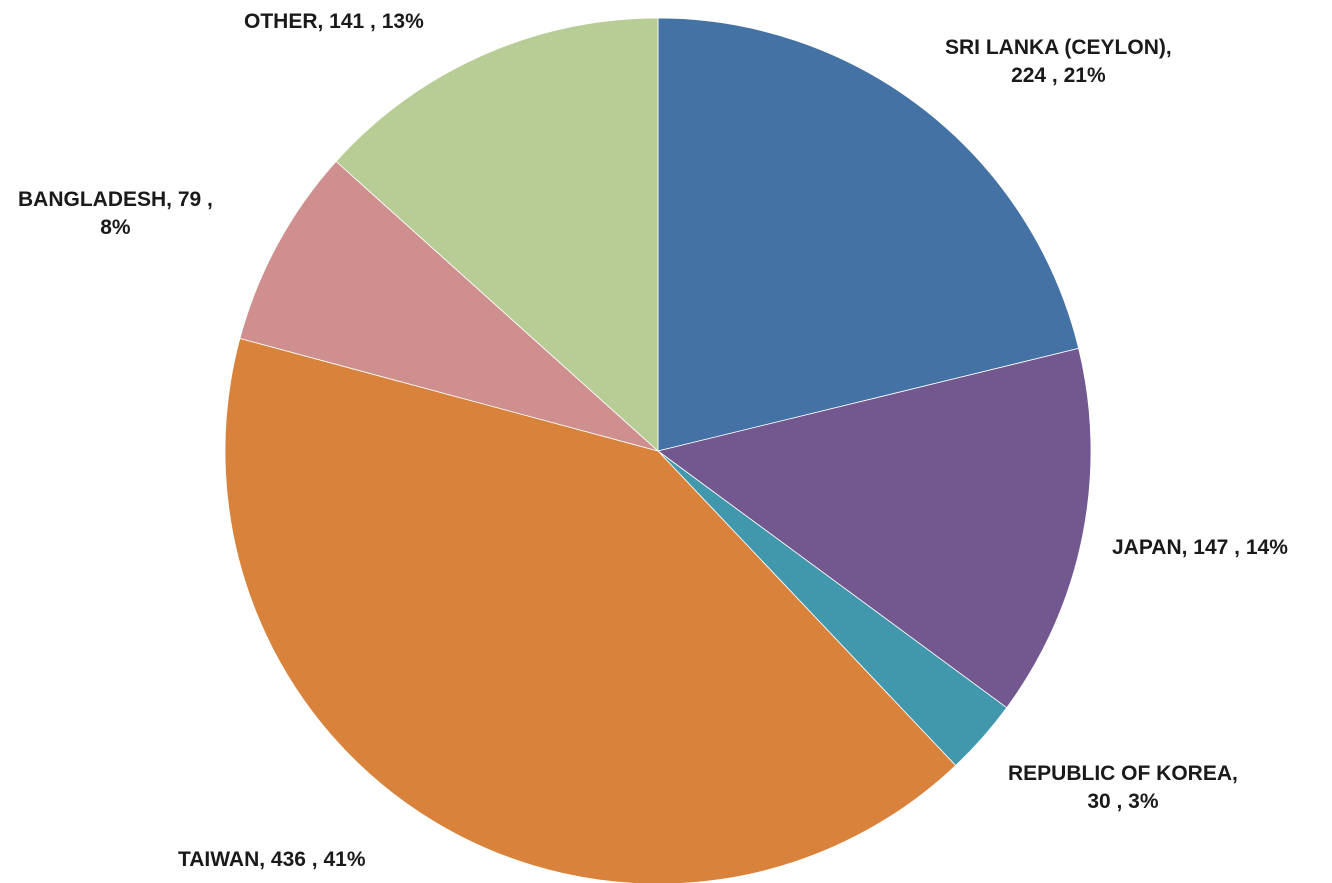 The width and height of the screenshot is (1332, 883). I want to click on label-sri-lanka: SRI LANKA (CEYLON), 224 , 21%, so click(1058, 61).